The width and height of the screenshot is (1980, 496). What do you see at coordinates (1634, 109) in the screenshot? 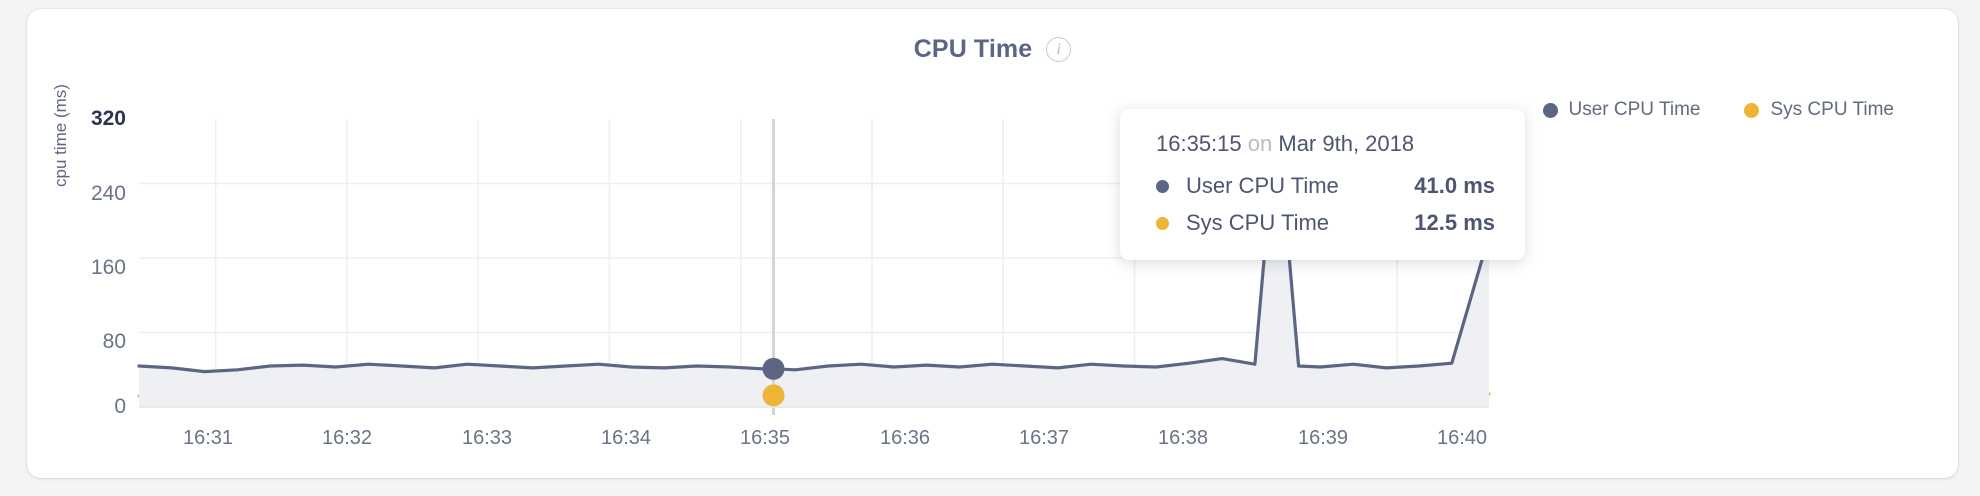
I see `legend-label-user-cpu-time: User CPU Time` at bounding box center [1634, 109].